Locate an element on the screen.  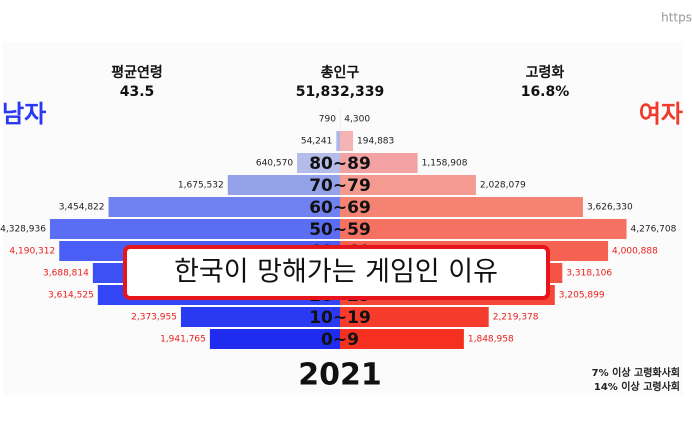
age-label: 70~79 is located at coordinates (340, 186).